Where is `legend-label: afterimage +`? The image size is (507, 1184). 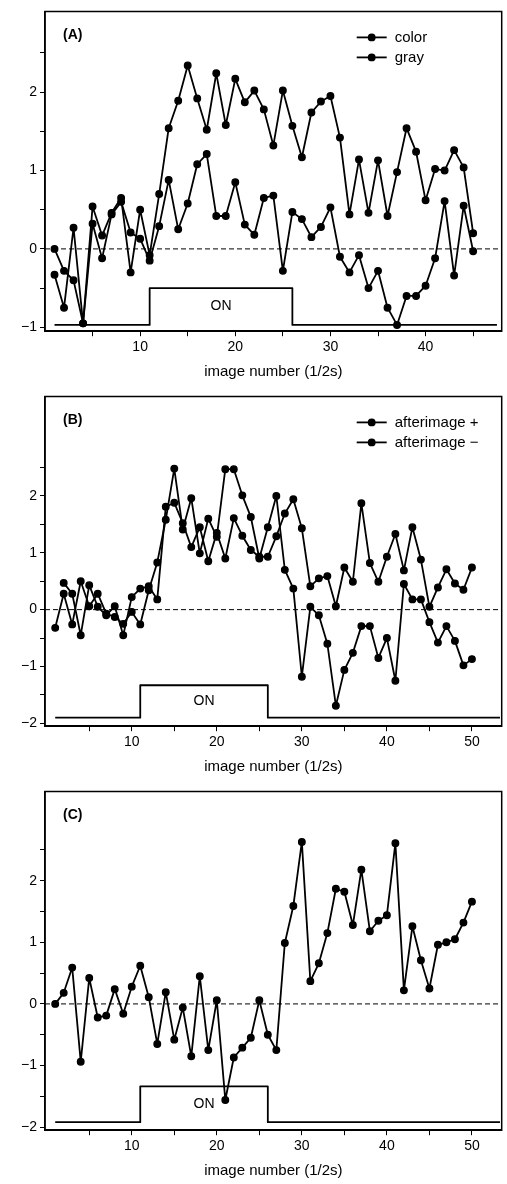
legend-label: afterimage + is located at coordinates (436, 421).